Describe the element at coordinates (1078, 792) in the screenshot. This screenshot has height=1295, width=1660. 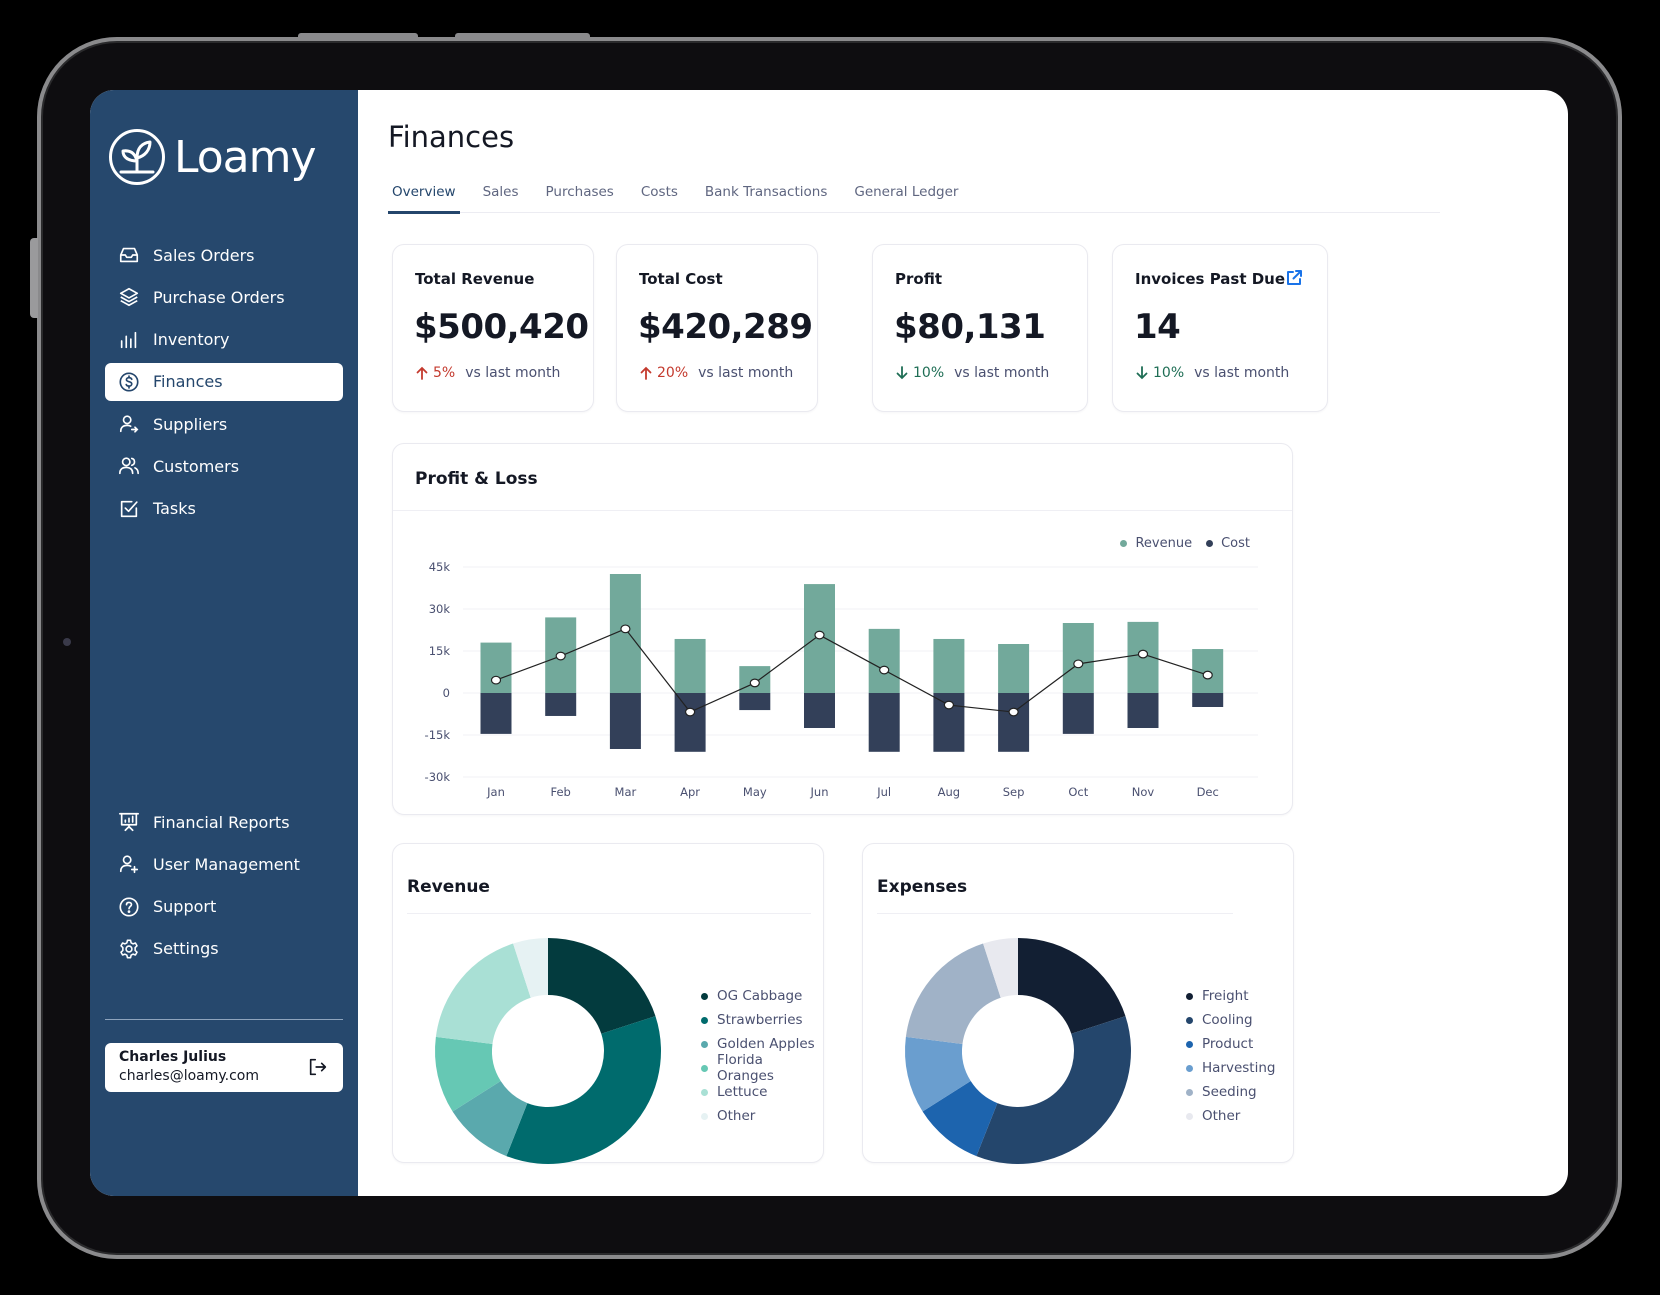
I see `x-tick-label: Oct` at that location.